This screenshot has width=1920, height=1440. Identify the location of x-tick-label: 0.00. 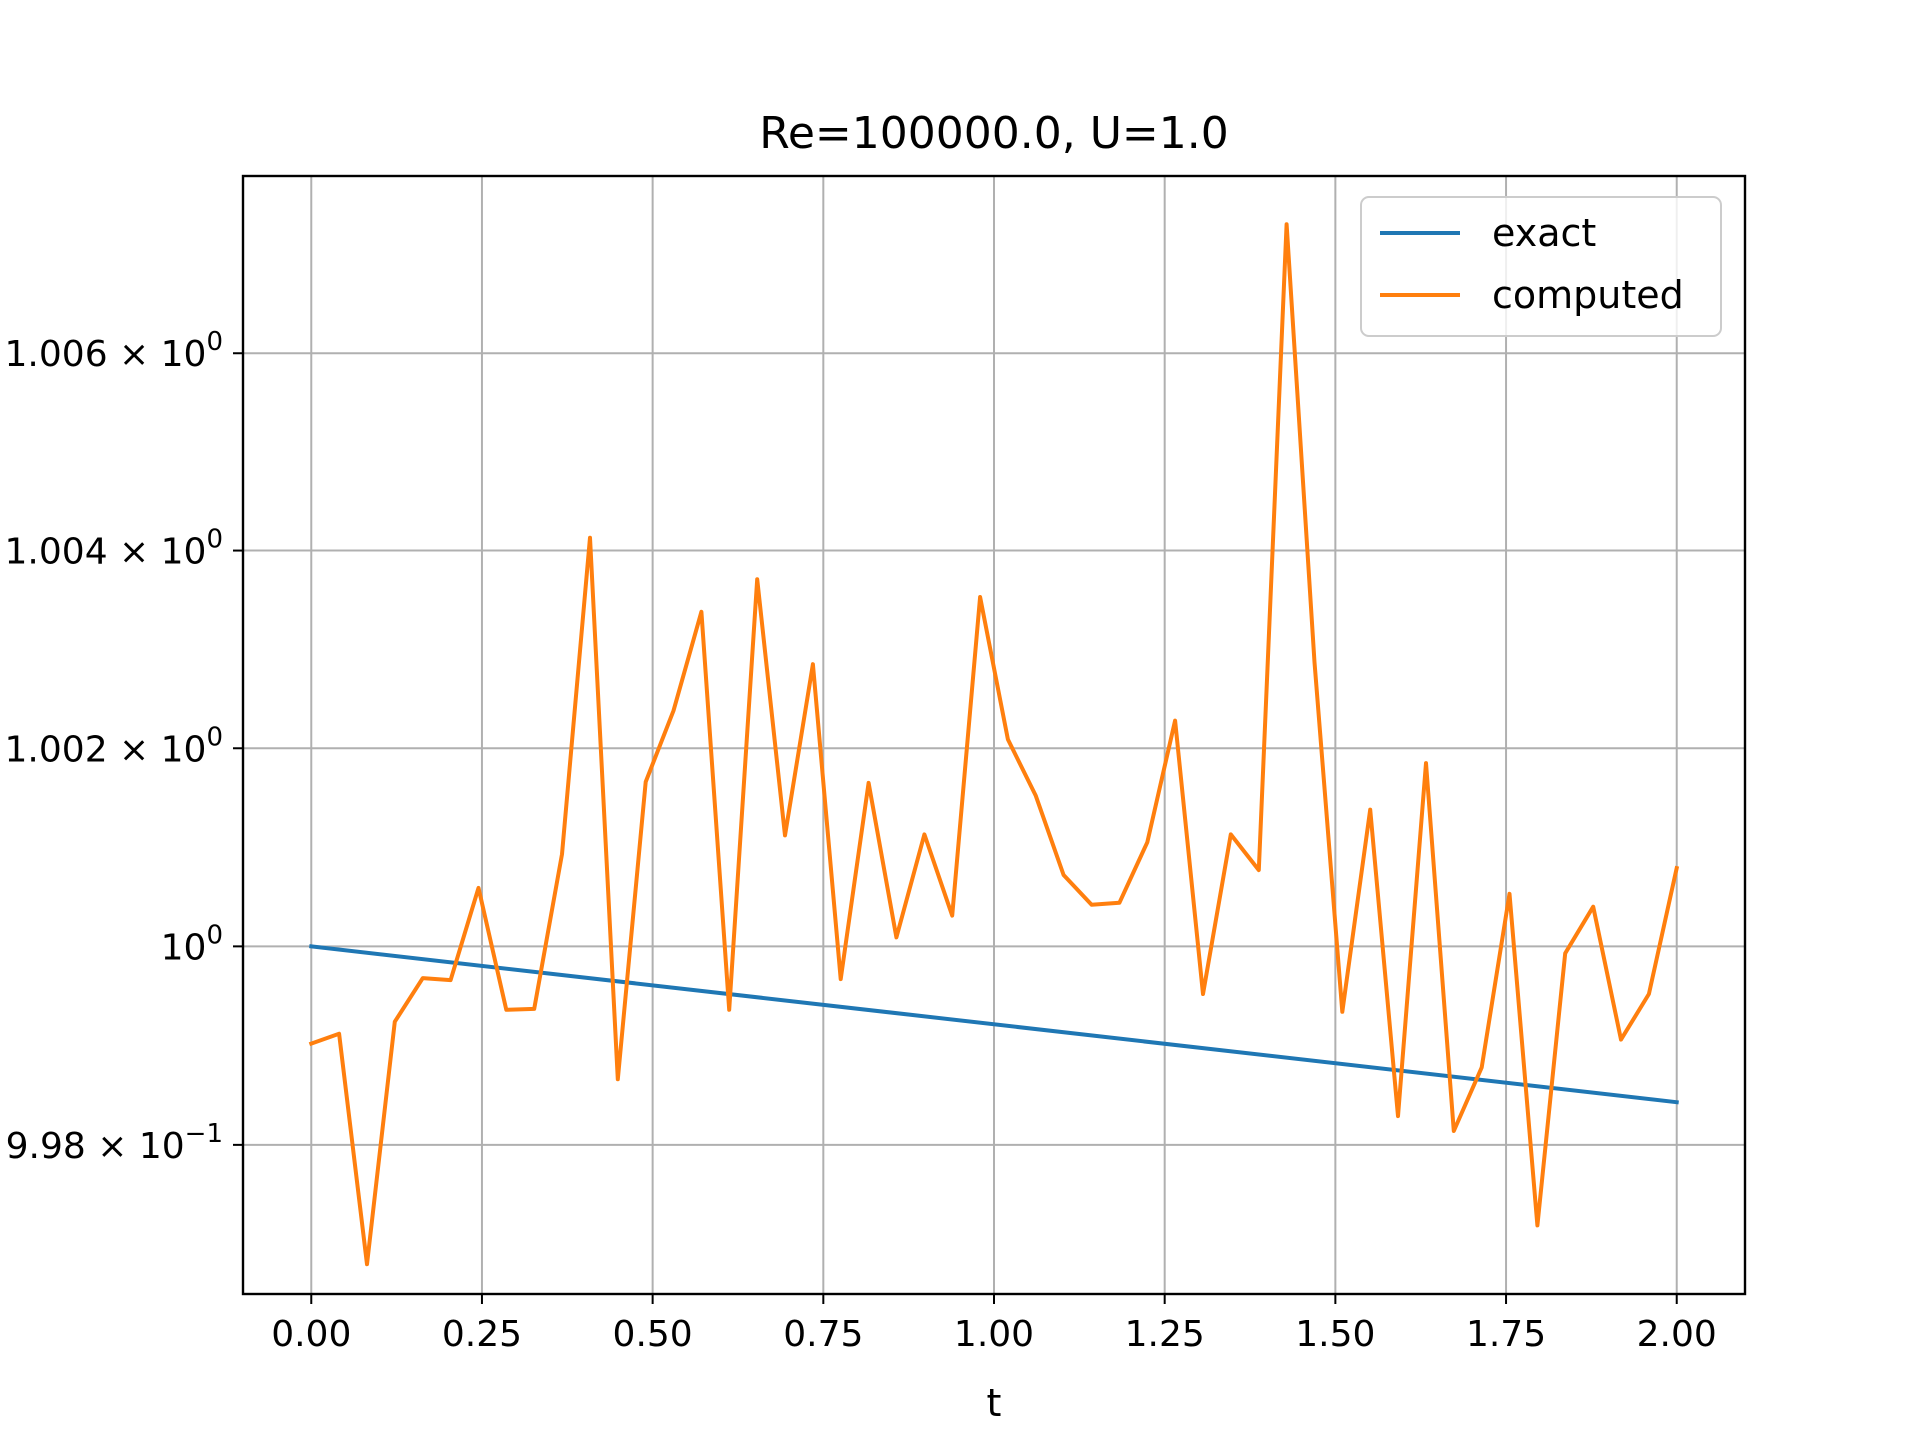
(311, 1334).